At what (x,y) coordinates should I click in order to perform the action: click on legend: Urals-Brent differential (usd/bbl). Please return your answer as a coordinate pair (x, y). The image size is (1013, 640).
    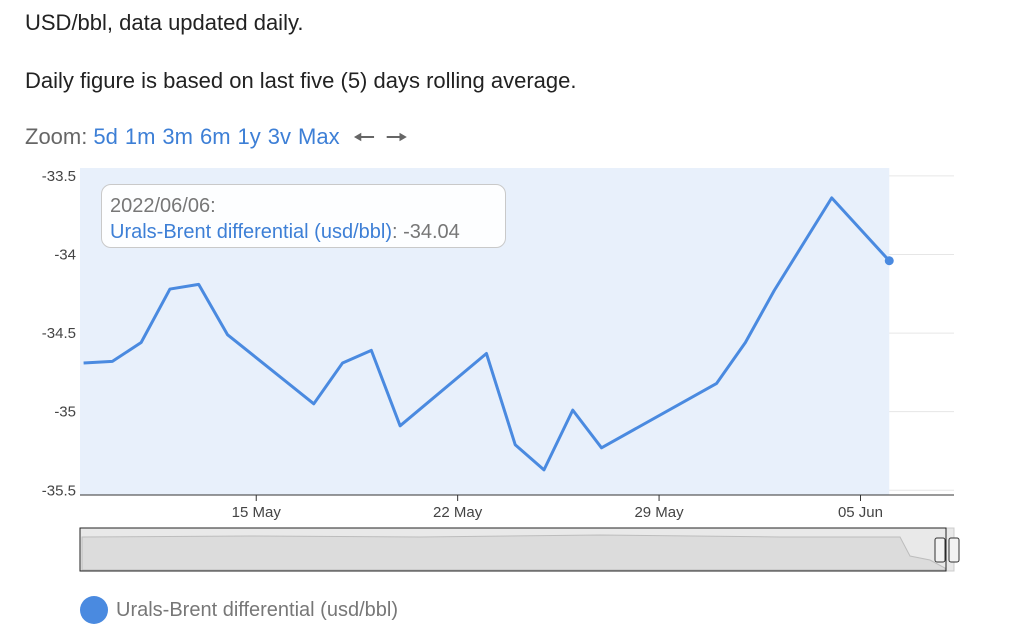
    Looking at the image, I should click on (239, 610).